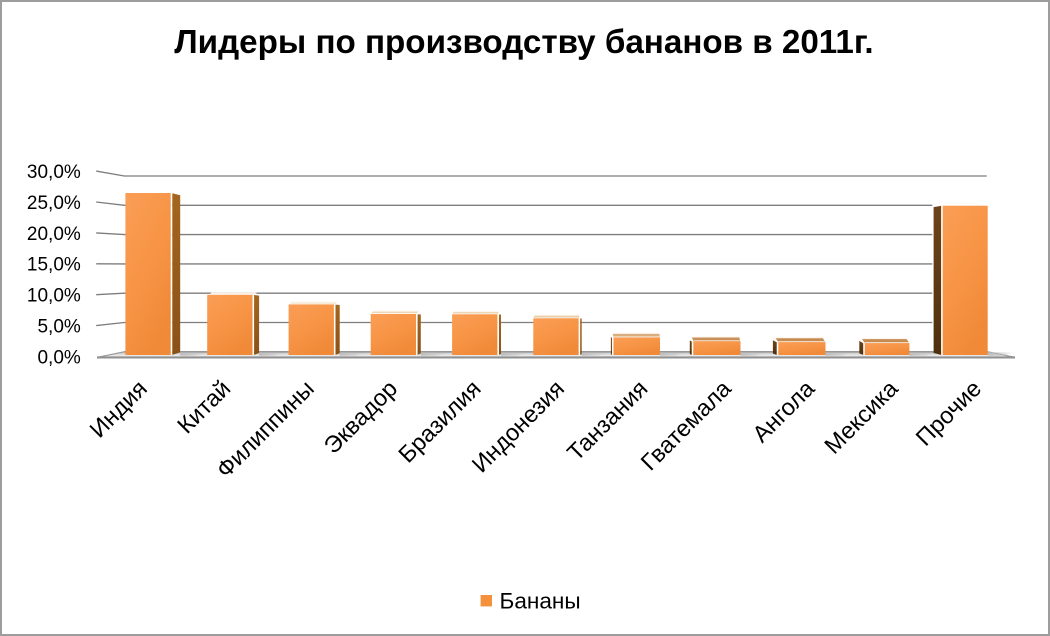 The width and height of the screenshot is (1050, 636). I want to click on svg-text: 10,0%, so click(54, 296).